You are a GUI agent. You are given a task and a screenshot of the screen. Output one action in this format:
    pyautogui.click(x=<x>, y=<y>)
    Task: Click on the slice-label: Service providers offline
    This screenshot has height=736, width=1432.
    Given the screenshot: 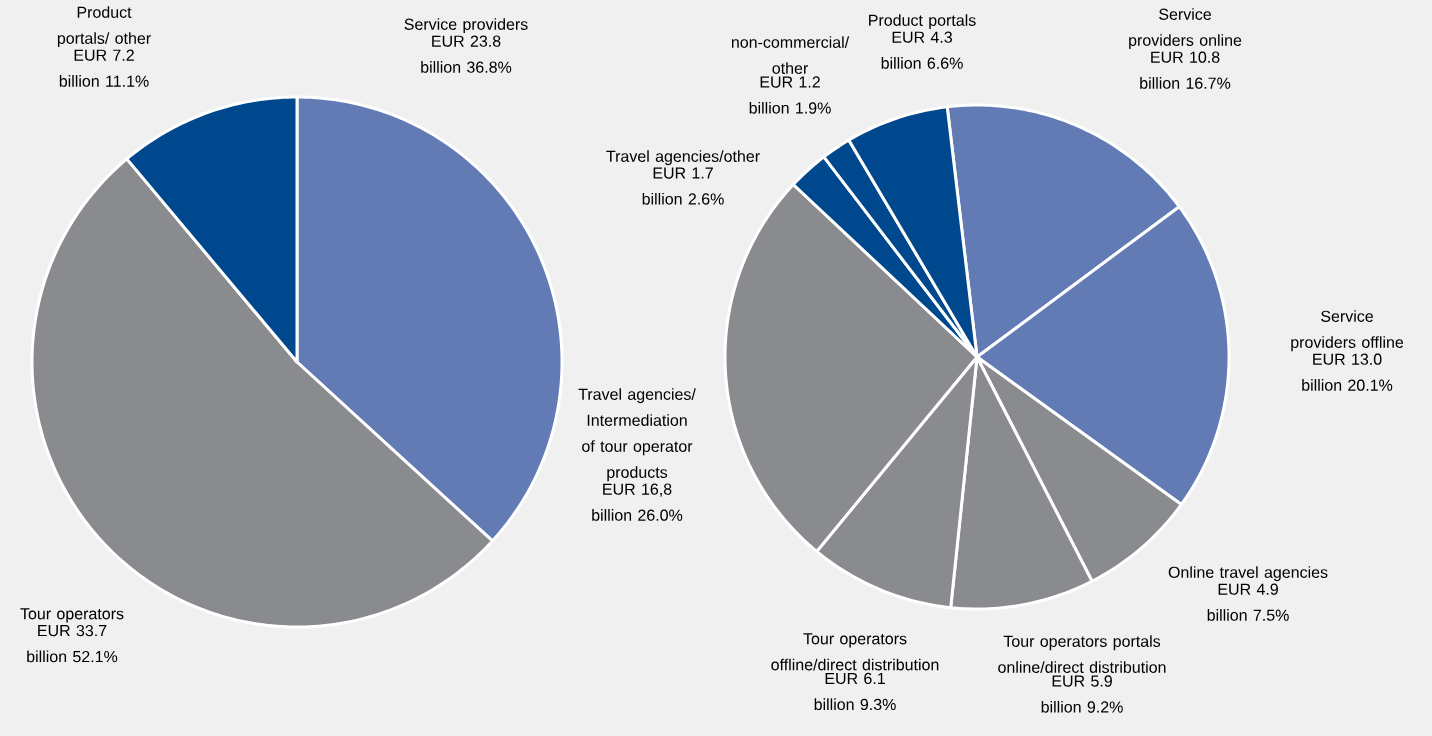 What is the action you would take?
    pyautogui.click(x=1347, y=331)
    